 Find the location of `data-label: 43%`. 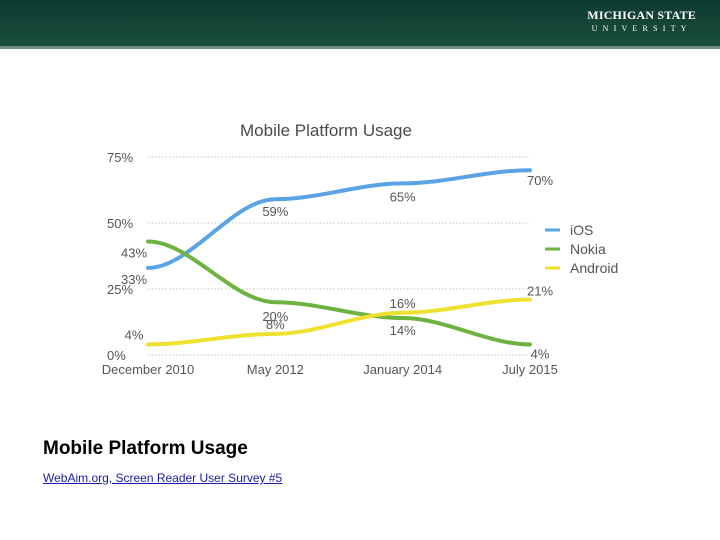

data-label: 43% is located at coordinates (134, 252).